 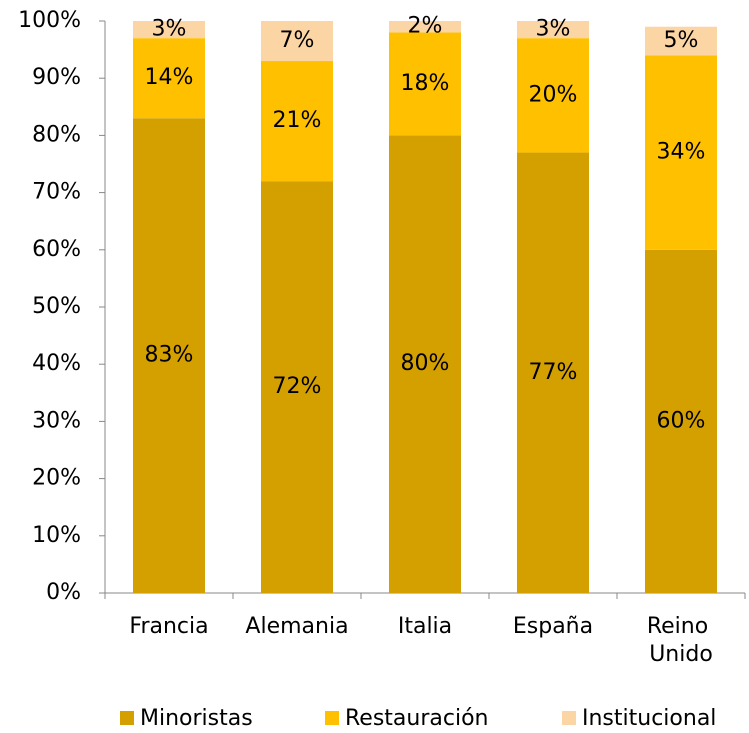 I want to click on y-tick-label: 80%, so click(x=56, y=134).